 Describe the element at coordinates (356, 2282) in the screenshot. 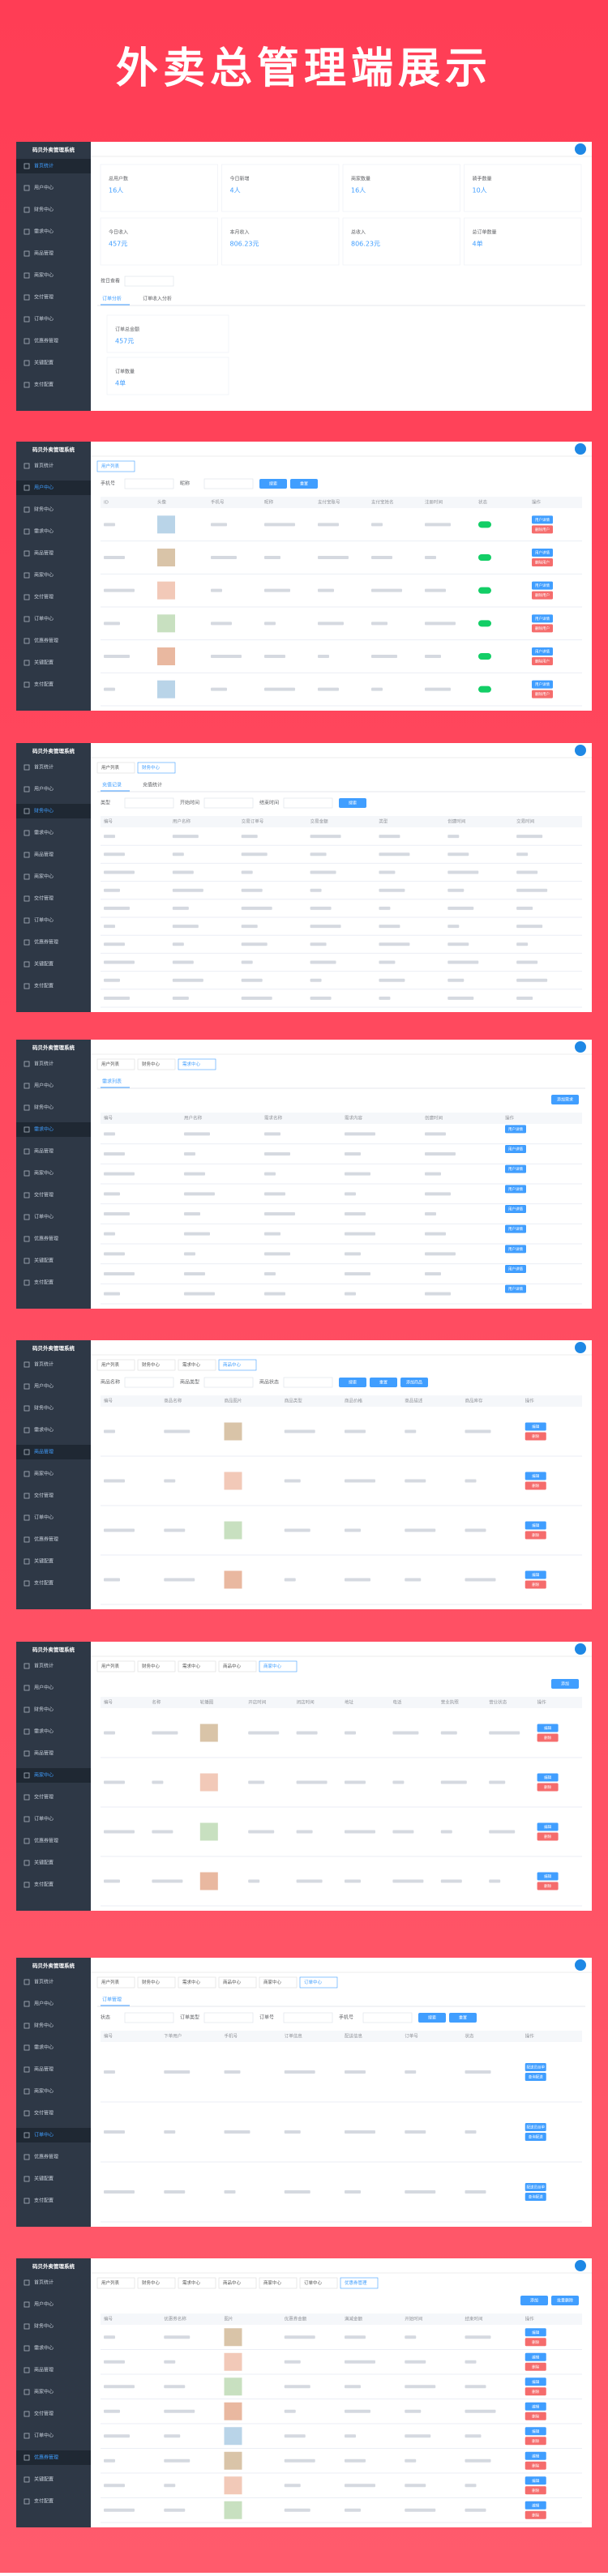

I see `tab-label: 优惠券管理` at that location.